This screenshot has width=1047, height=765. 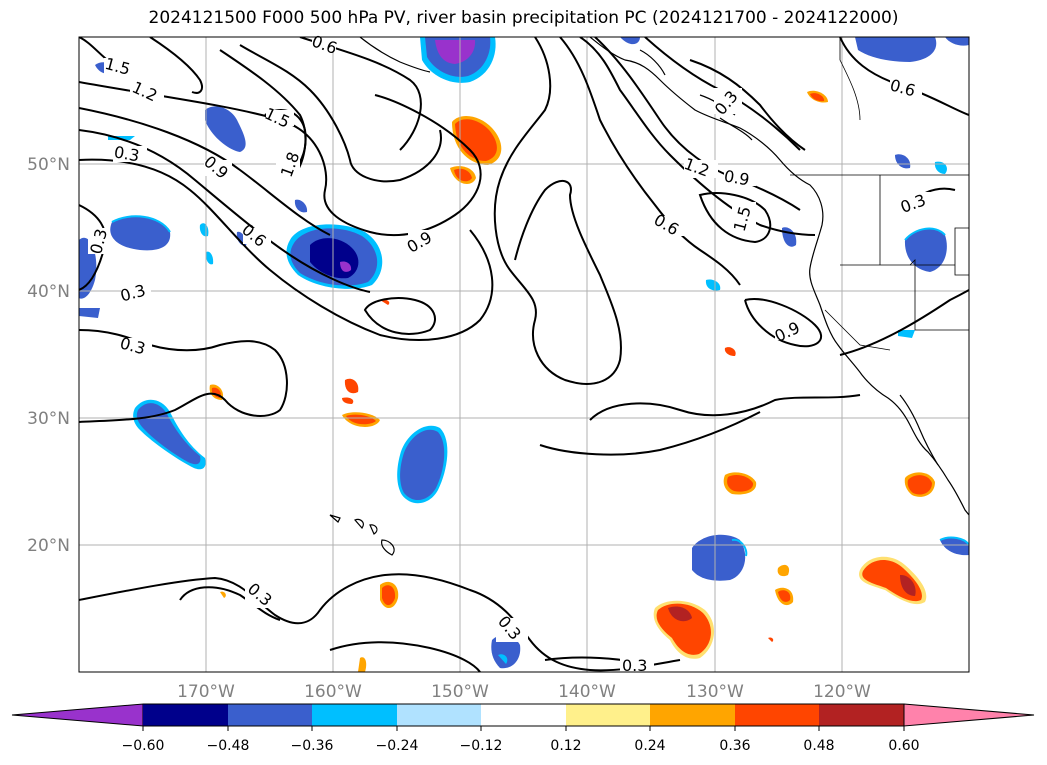 What do you see at coordinates (48, 292) in the screenshot?
I see `lat-label: 40°N` at bounding box center [48, 292].